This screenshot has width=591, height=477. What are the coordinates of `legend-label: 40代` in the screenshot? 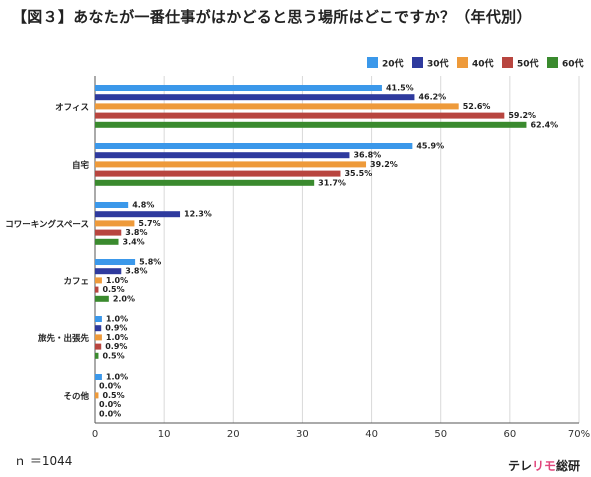 It's located at (483, 64).